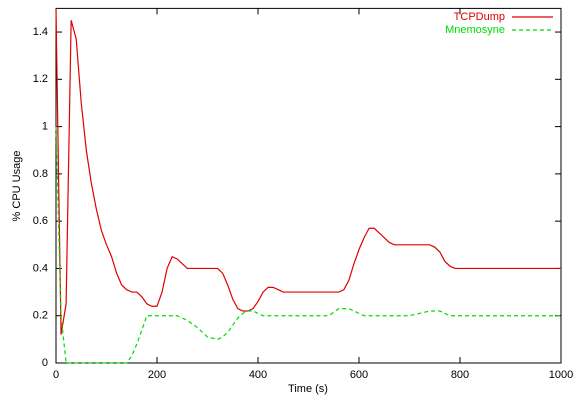  Describe the element at coordinates (40, 174) in the screenshot. I see `y-tick-label: 0.8` at that location.